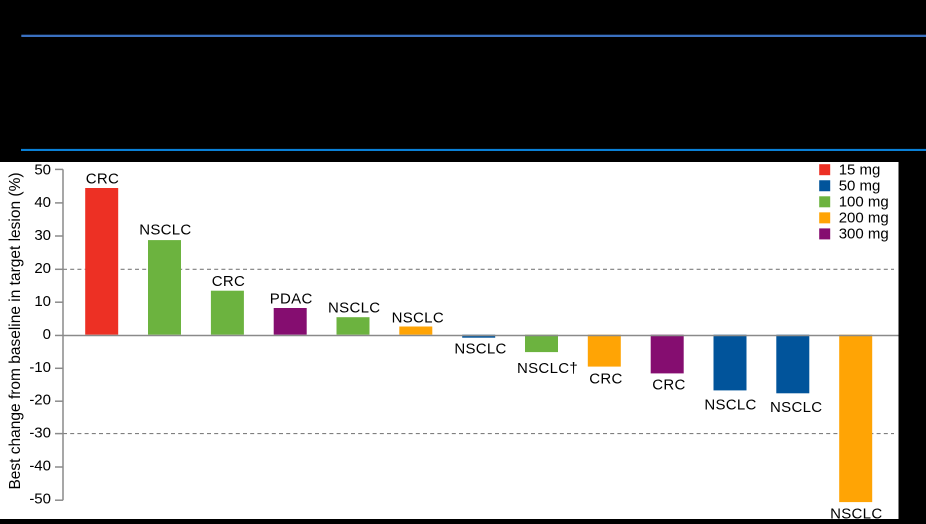 The height and width of the screenshot is (524, 926). I want to click on svg-text: NSCLC†, so click(547, 368).